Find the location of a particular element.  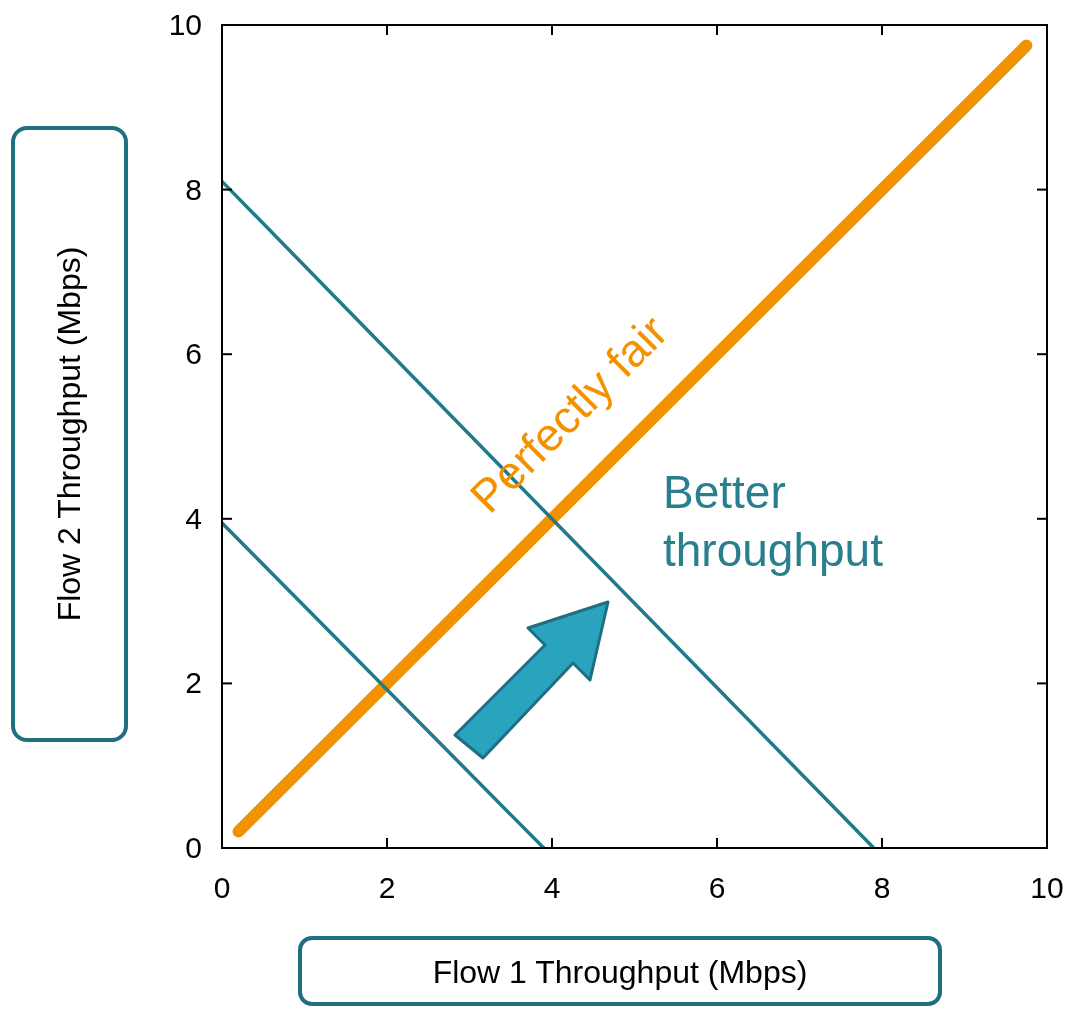

x-tick-label: 6 is located at coordinates (717, 887).